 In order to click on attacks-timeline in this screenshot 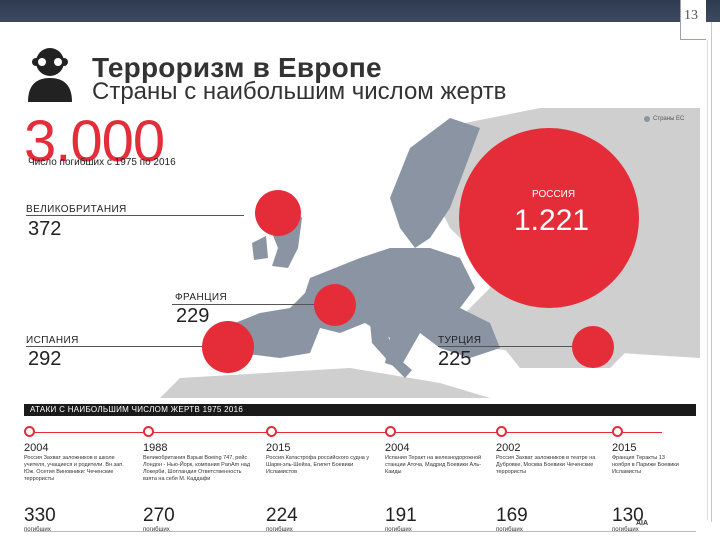, I will do `click(346, 432)`.